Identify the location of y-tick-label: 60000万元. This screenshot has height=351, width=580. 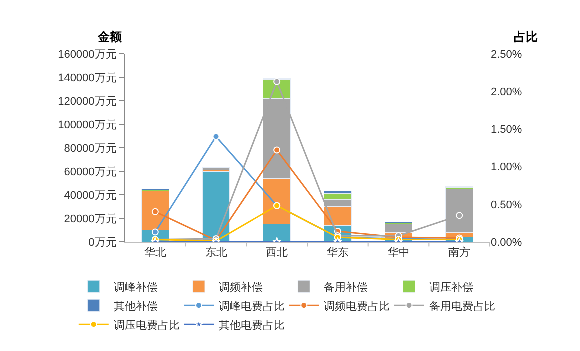
(90, 172).